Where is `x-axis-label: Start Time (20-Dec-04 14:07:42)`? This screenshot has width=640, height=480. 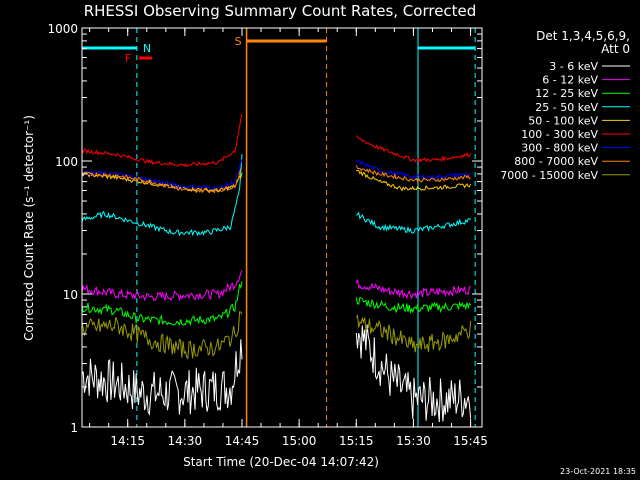 x-axis-label: Start Time (20-Dec-04 14:07:42) is located at coordinates (281, 462).